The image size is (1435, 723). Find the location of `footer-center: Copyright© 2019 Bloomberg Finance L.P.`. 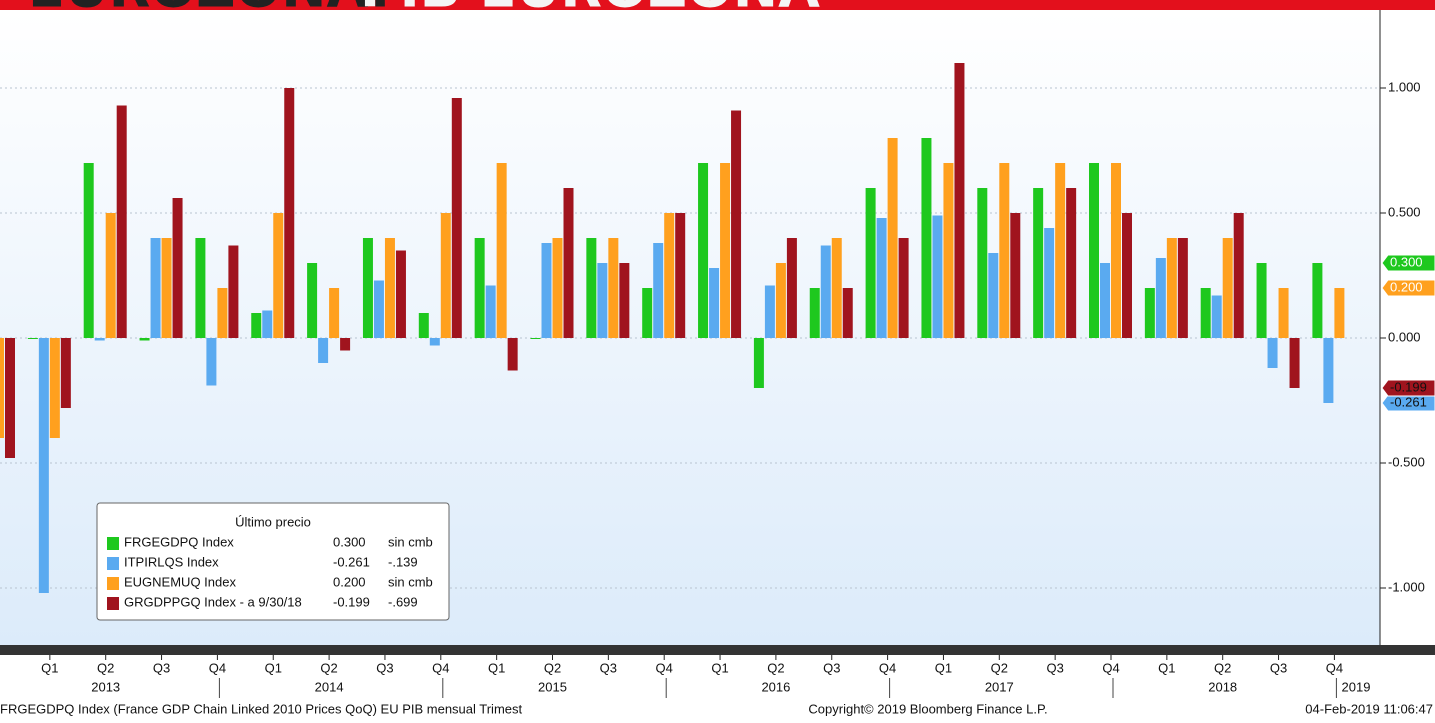

footer-center: Copyright© 2019 Bloomberg Finance L.P. is located at coordinates (927, 708).